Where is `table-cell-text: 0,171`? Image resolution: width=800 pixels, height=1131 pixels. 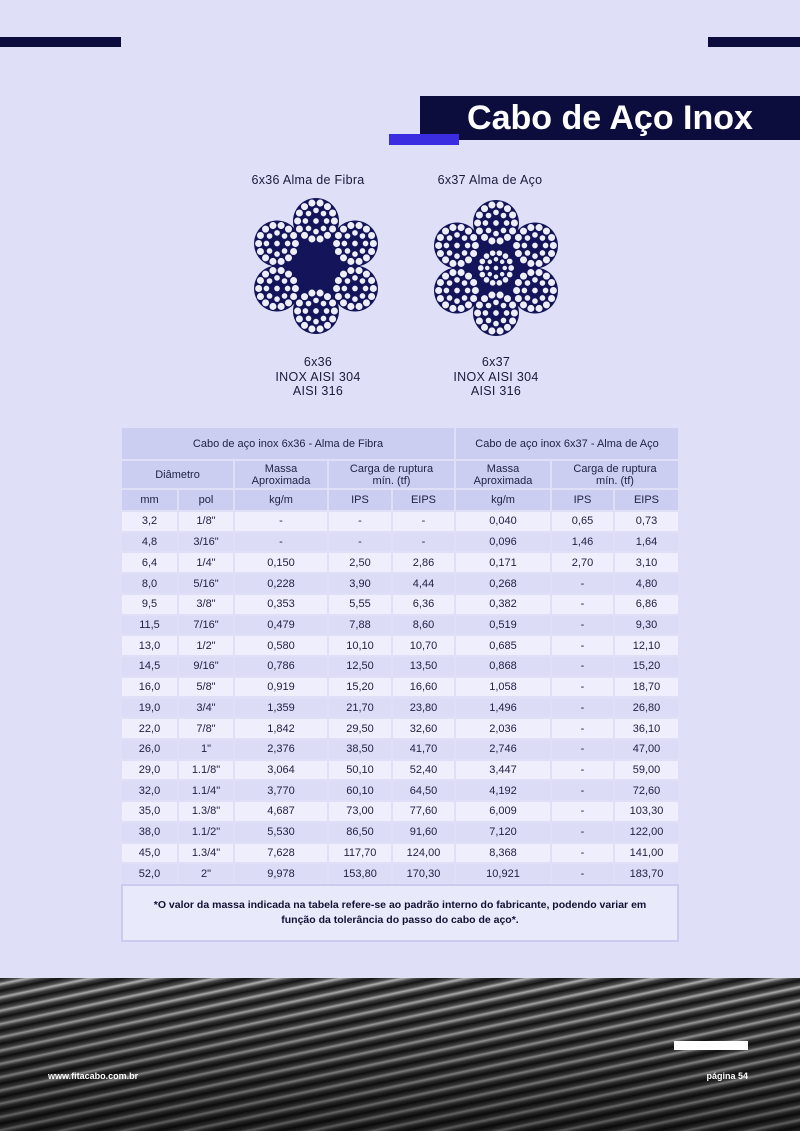
table-cell-text: 0,171 is located at coordinates (503, 562).